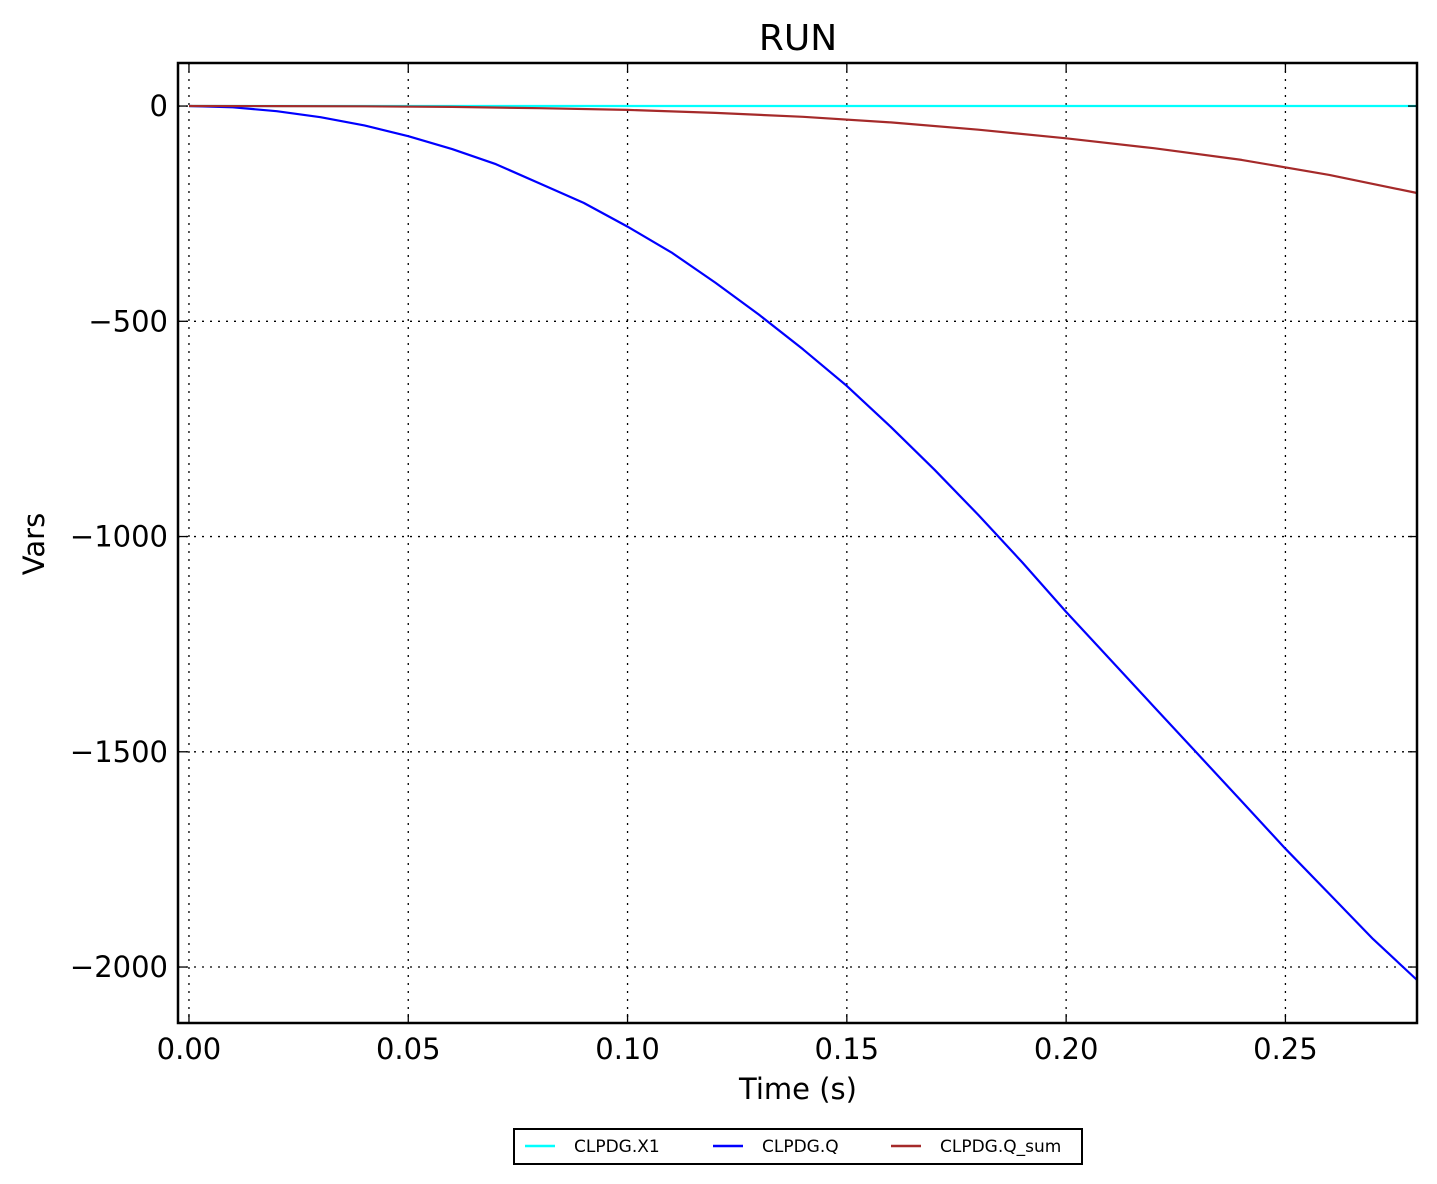  Describe the element at coordinates (34, 544) in the screenshot. I see `y-axis-title: Vars` at that location.